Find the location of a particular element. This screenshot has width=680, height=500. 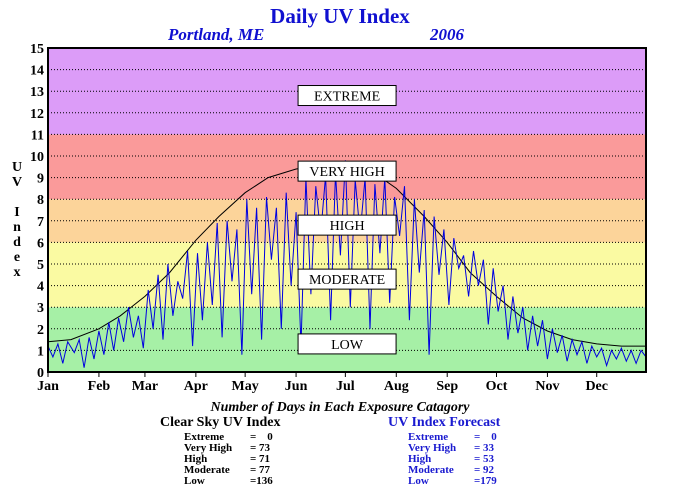

x-tick-label: Apr is located at coordinates (196, 386).